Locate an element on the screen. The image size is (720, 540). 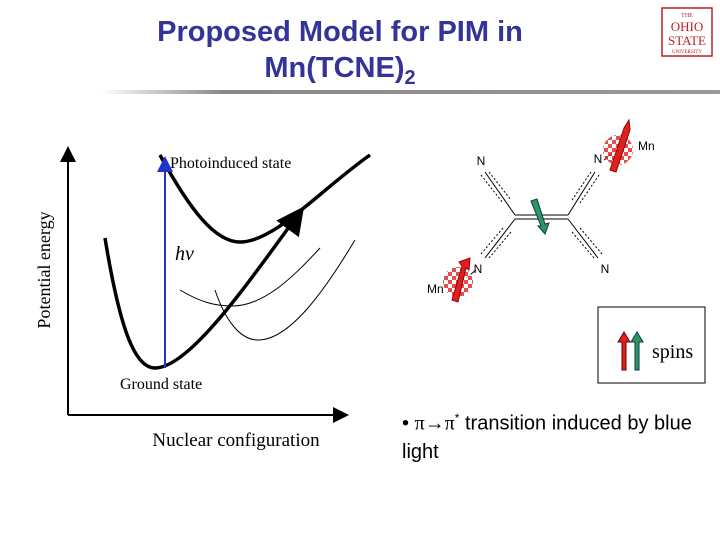
y-axis-label: Potential energy is located at coordinates (44, 269).